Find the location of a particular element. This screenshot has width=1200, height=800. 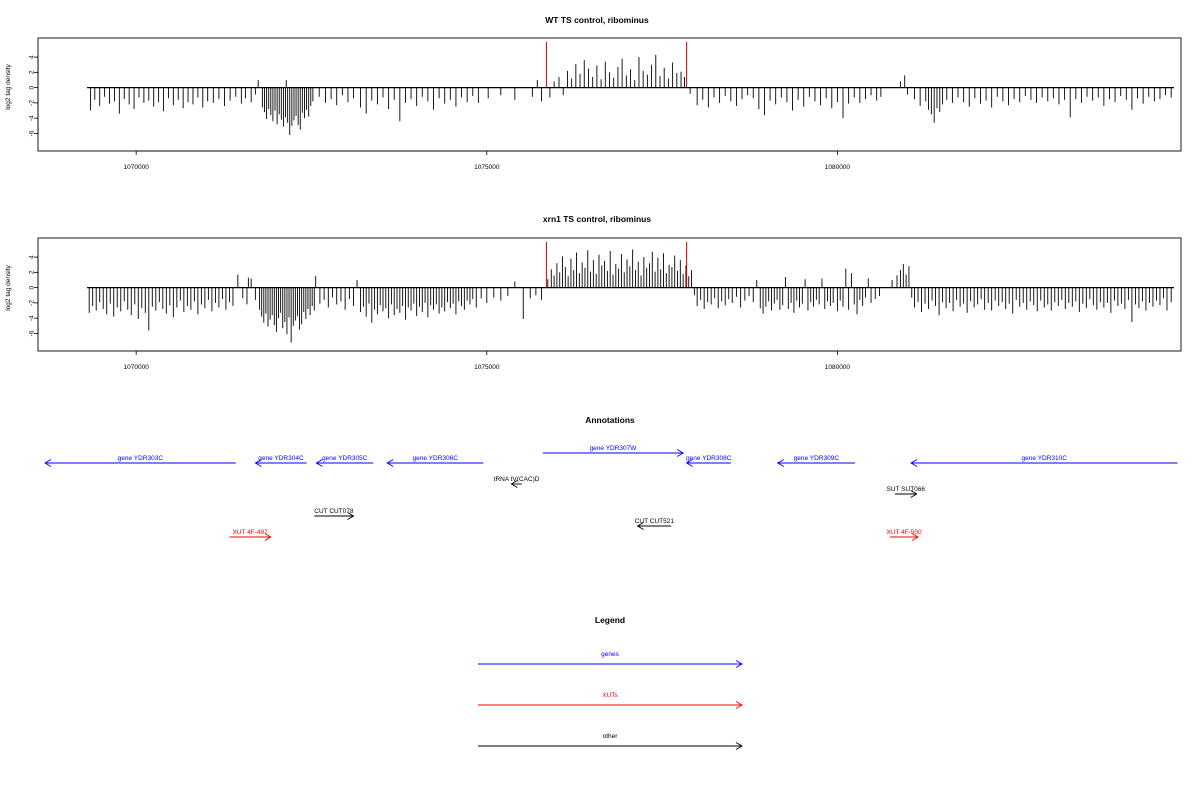

annotation-feature-label: gene YDR309C is located at coordinates (817, 458).